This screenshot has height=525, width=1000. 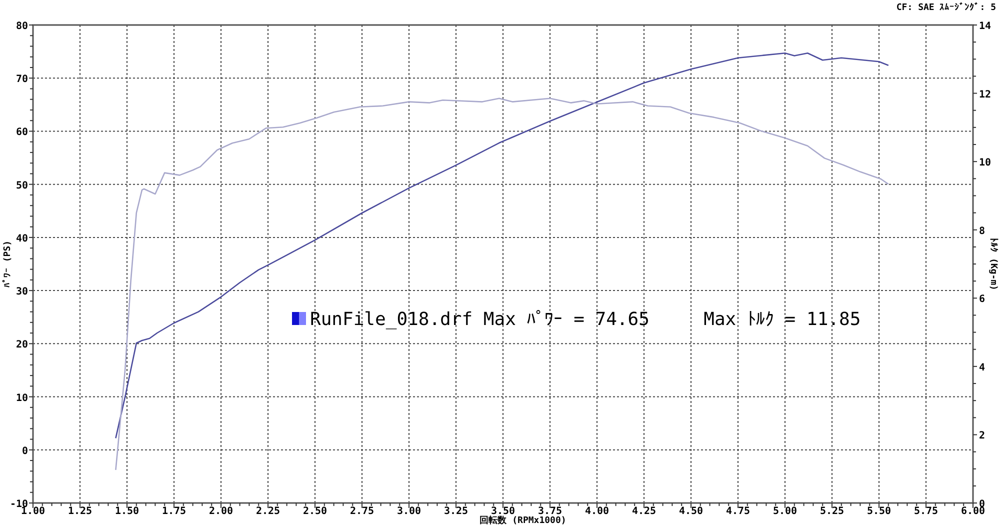 I want to click on x-tick-label: 5.00, so click(x=785, y=511).